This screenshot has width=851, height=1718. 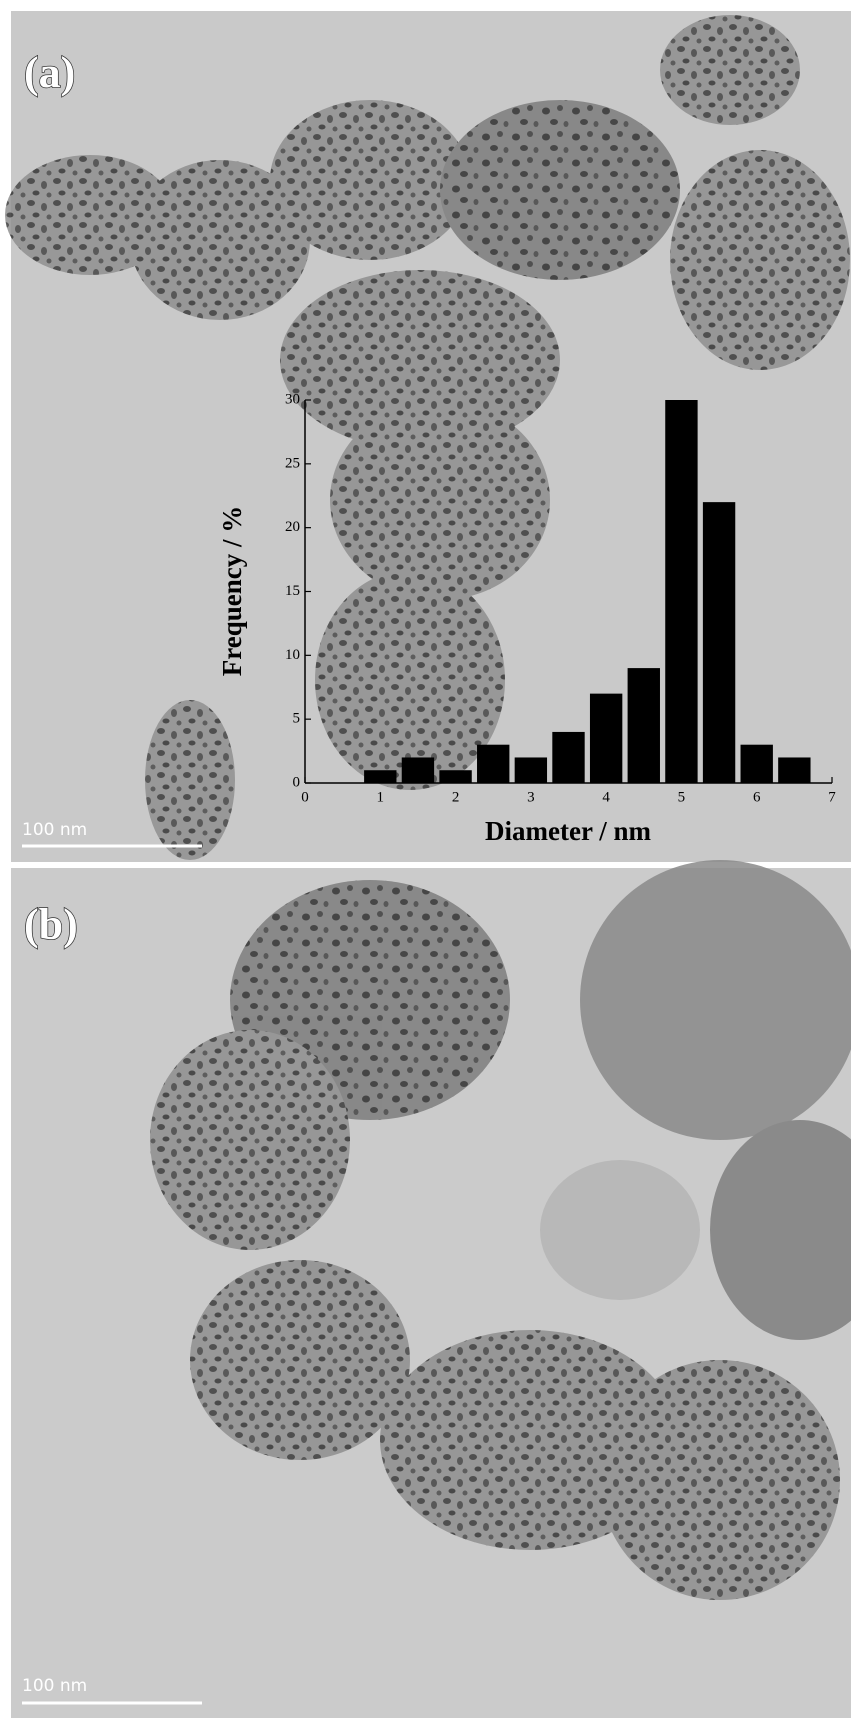 I want to click on y-tick-label: 30, so click(x=292, y=399).